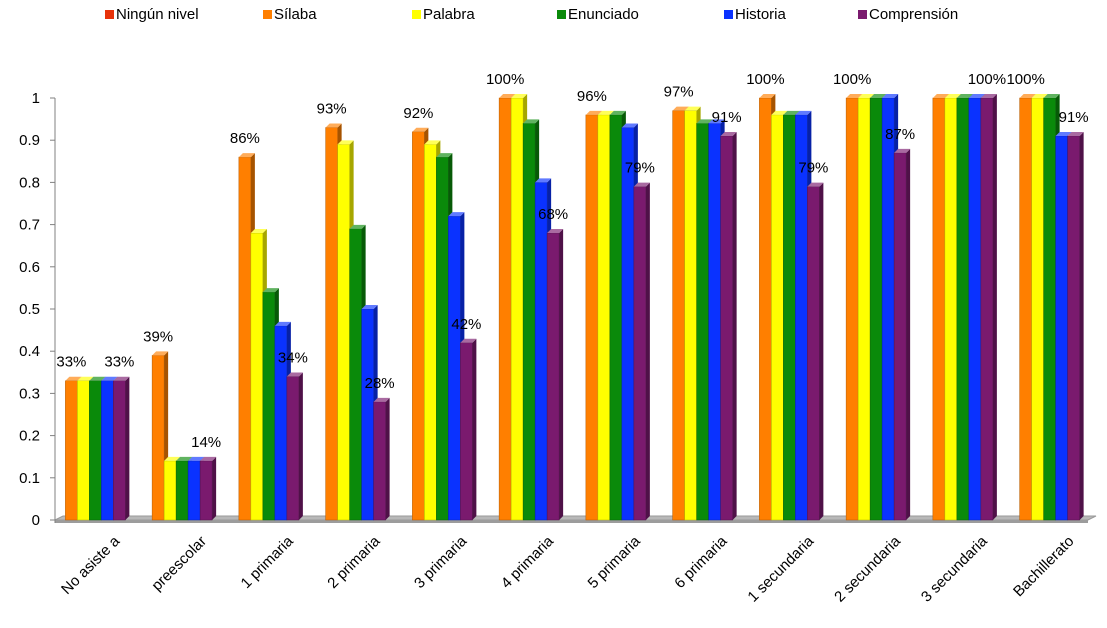 The image size is (1107, 628). Describe the element at coordinates (179, 564) in the screenshot. I see `x-category-label: preescolar` at that location.